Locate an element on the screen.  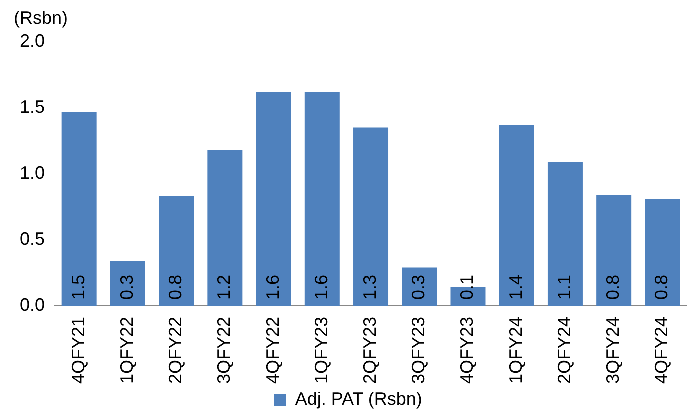
x-tick-label: 1QFY23 is located at coordinates (321, 350).